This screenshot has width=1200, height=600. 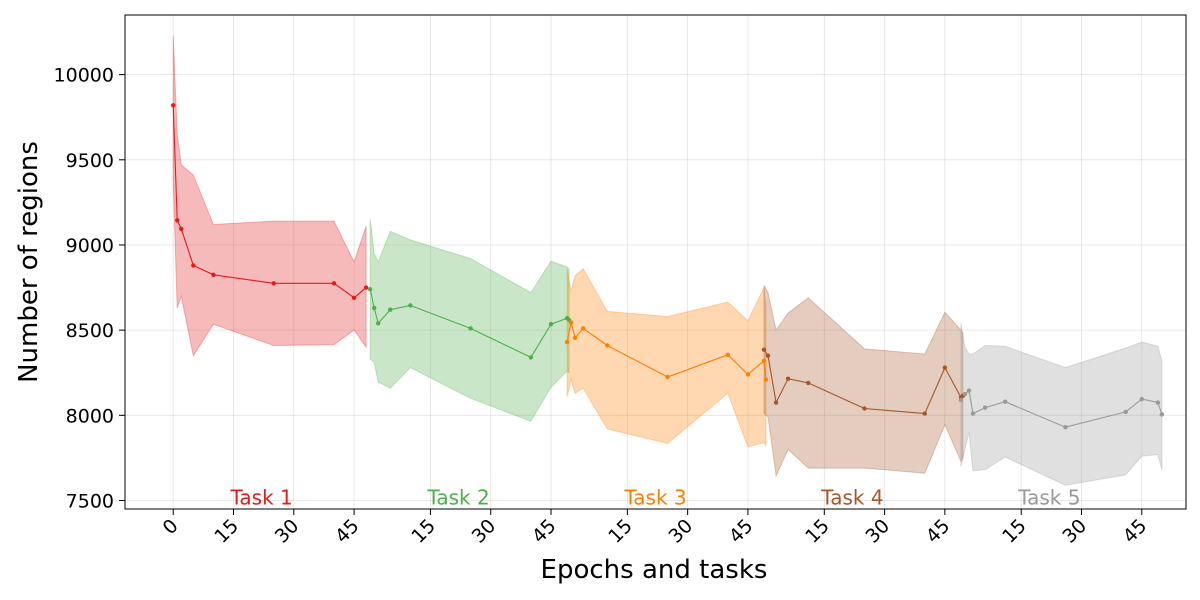 I want to click on task-3-band, so click(x=666, y=358).